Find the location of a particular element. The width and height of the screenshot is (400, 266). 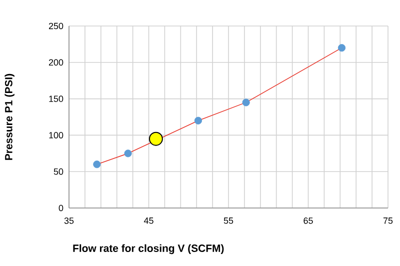

x-tick-label: 45 is located at coordinates (149, 221).